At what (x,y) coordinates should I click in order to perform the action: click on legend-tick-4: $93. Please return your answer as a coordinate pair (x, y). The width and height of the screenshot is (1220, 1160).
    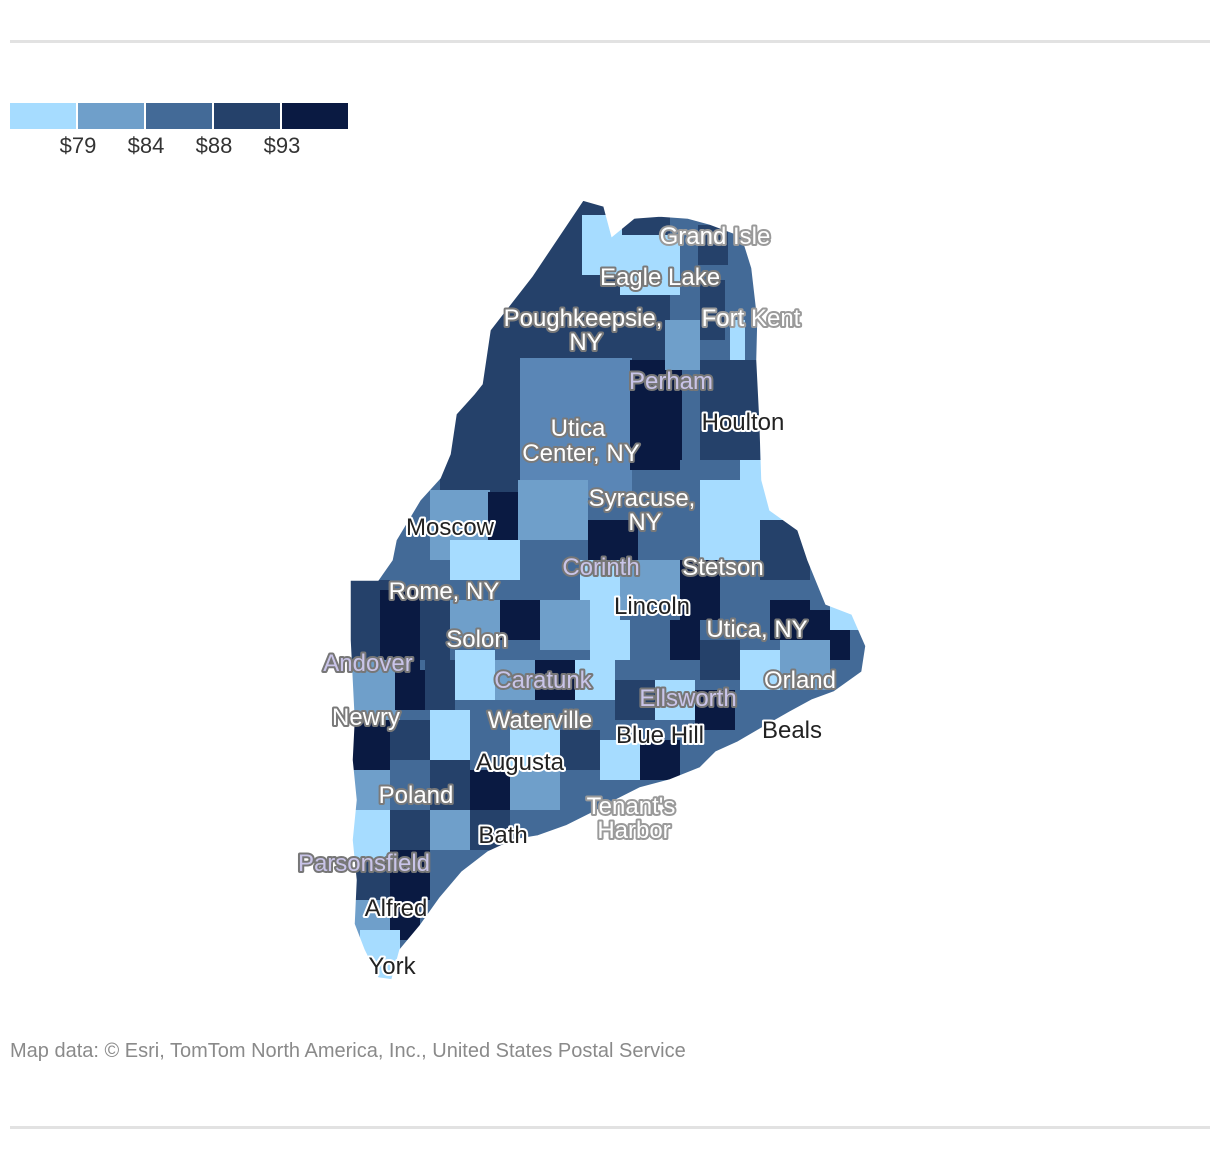
    Looking at the image, I should click on (282, 145).